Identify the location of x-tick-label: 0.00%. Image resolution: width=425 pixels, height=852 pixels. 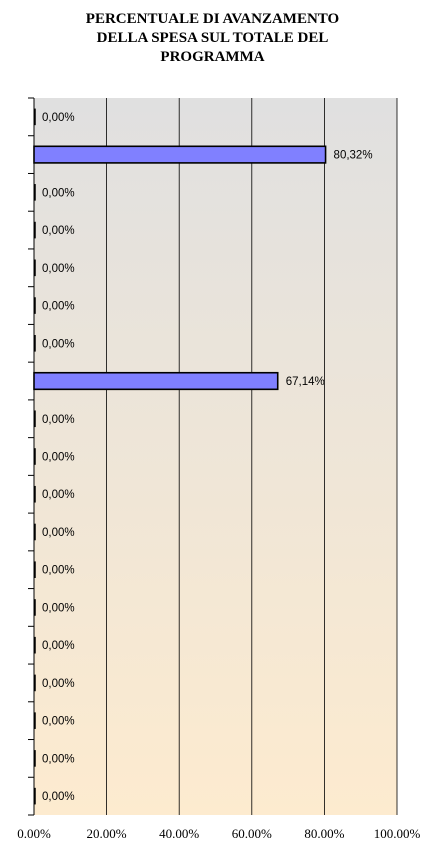
(34, 833).